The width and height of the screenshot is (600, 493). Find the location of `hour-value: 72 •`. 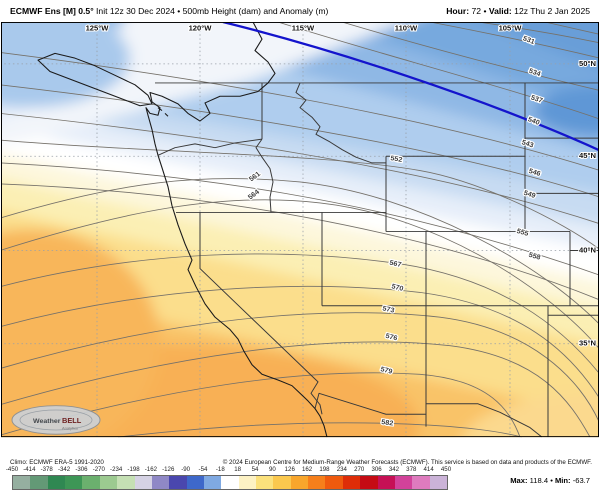

hour-value: 72 • is located at coordinates (479, 11).